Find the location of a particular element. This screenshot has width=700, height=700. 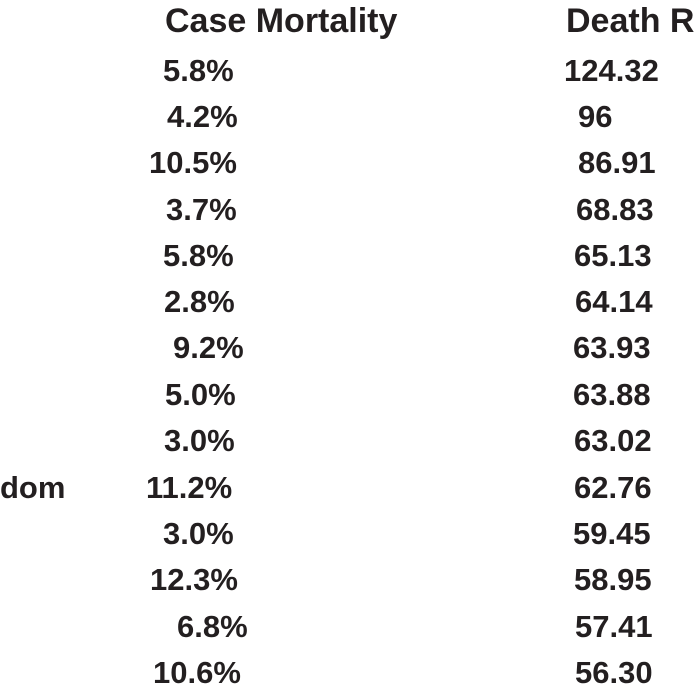

death-rate-cell: 63.93 is located at coordinates (612, 347).